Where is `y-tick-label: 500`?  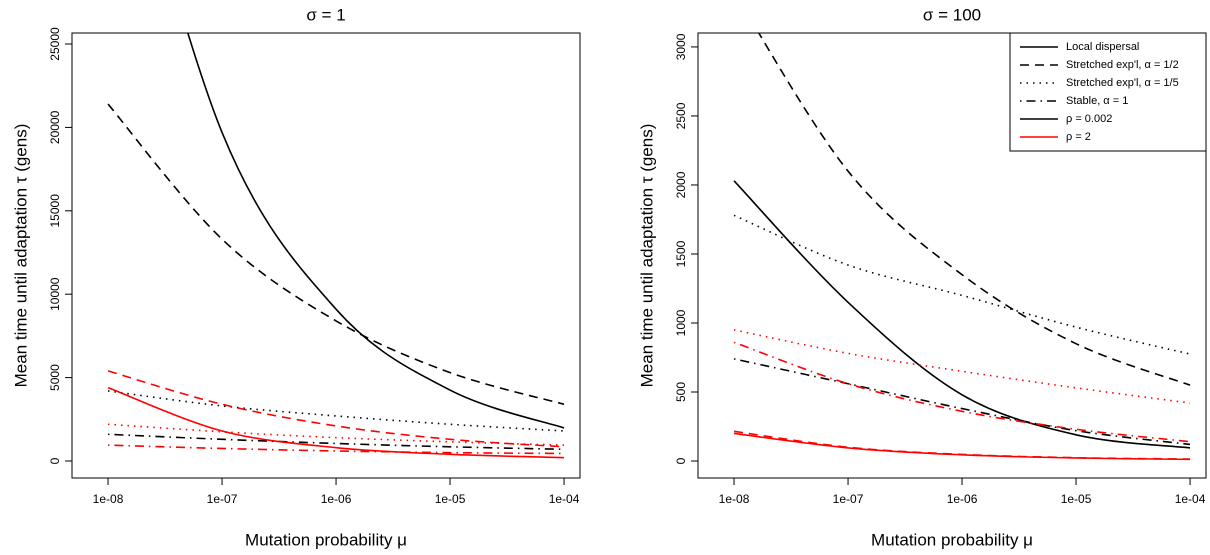 y-tick-label: 500 is located at coordinates (681, 392).